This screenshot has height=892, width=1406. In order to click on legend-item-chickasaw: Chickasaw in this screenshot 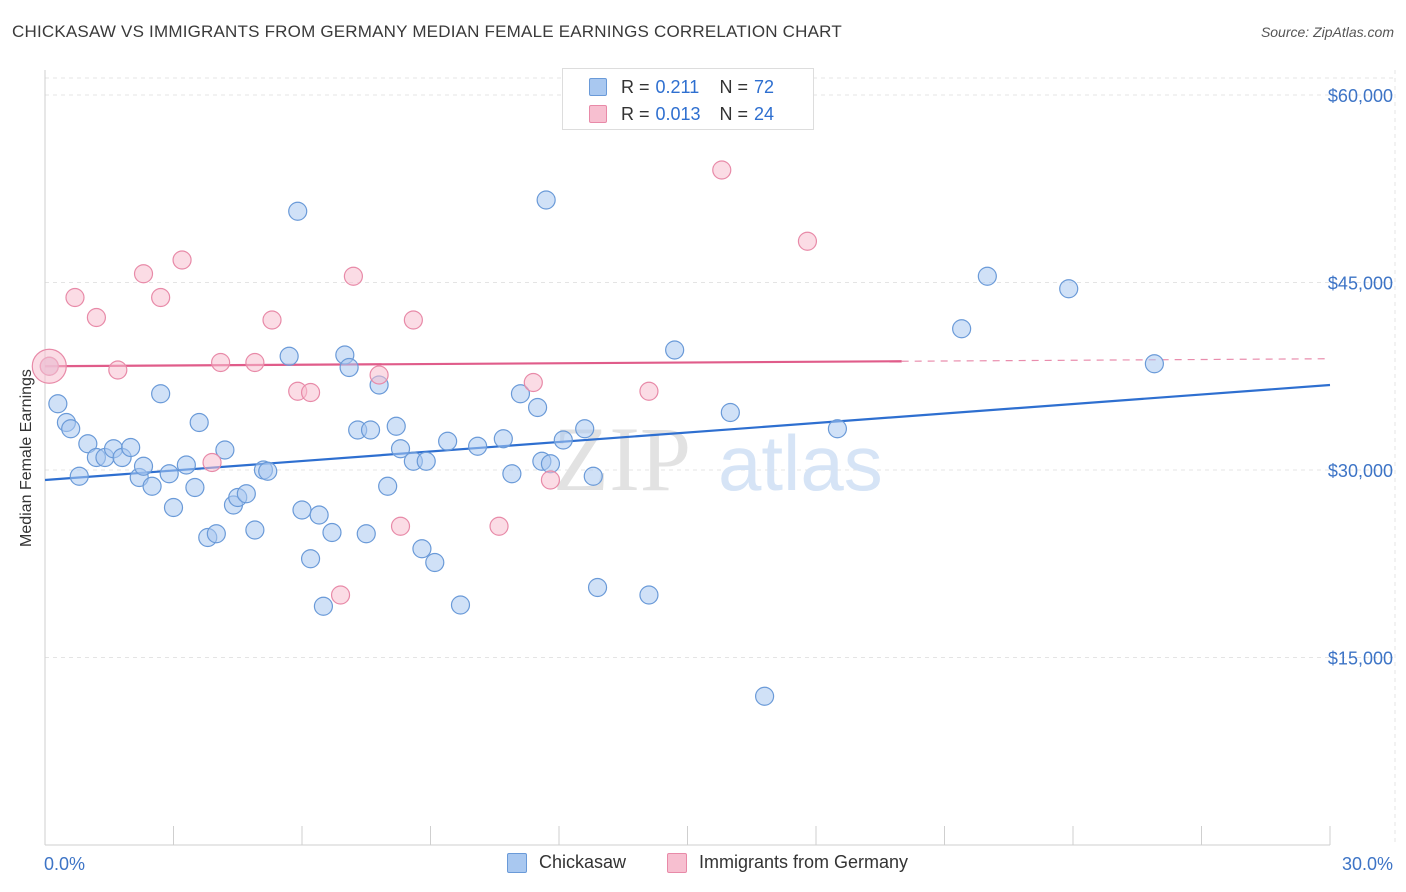, I will do `click(566, 862)`.